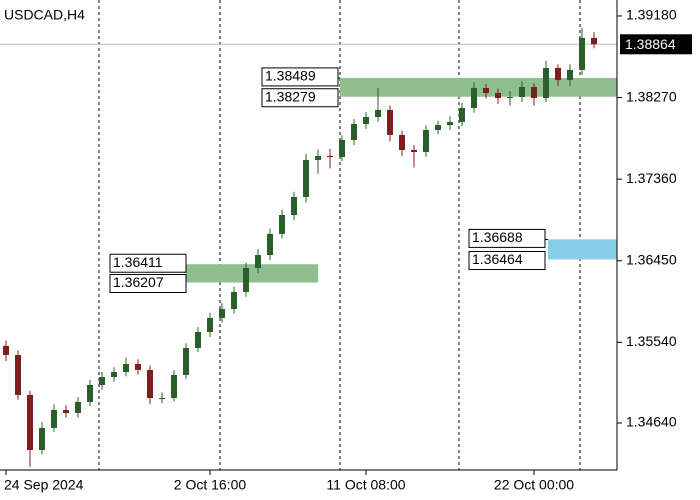  Describe the element at coordinates (210, 485) in the screenshot. I see `x-tick-label: 2 Oct 16:00` at that location.